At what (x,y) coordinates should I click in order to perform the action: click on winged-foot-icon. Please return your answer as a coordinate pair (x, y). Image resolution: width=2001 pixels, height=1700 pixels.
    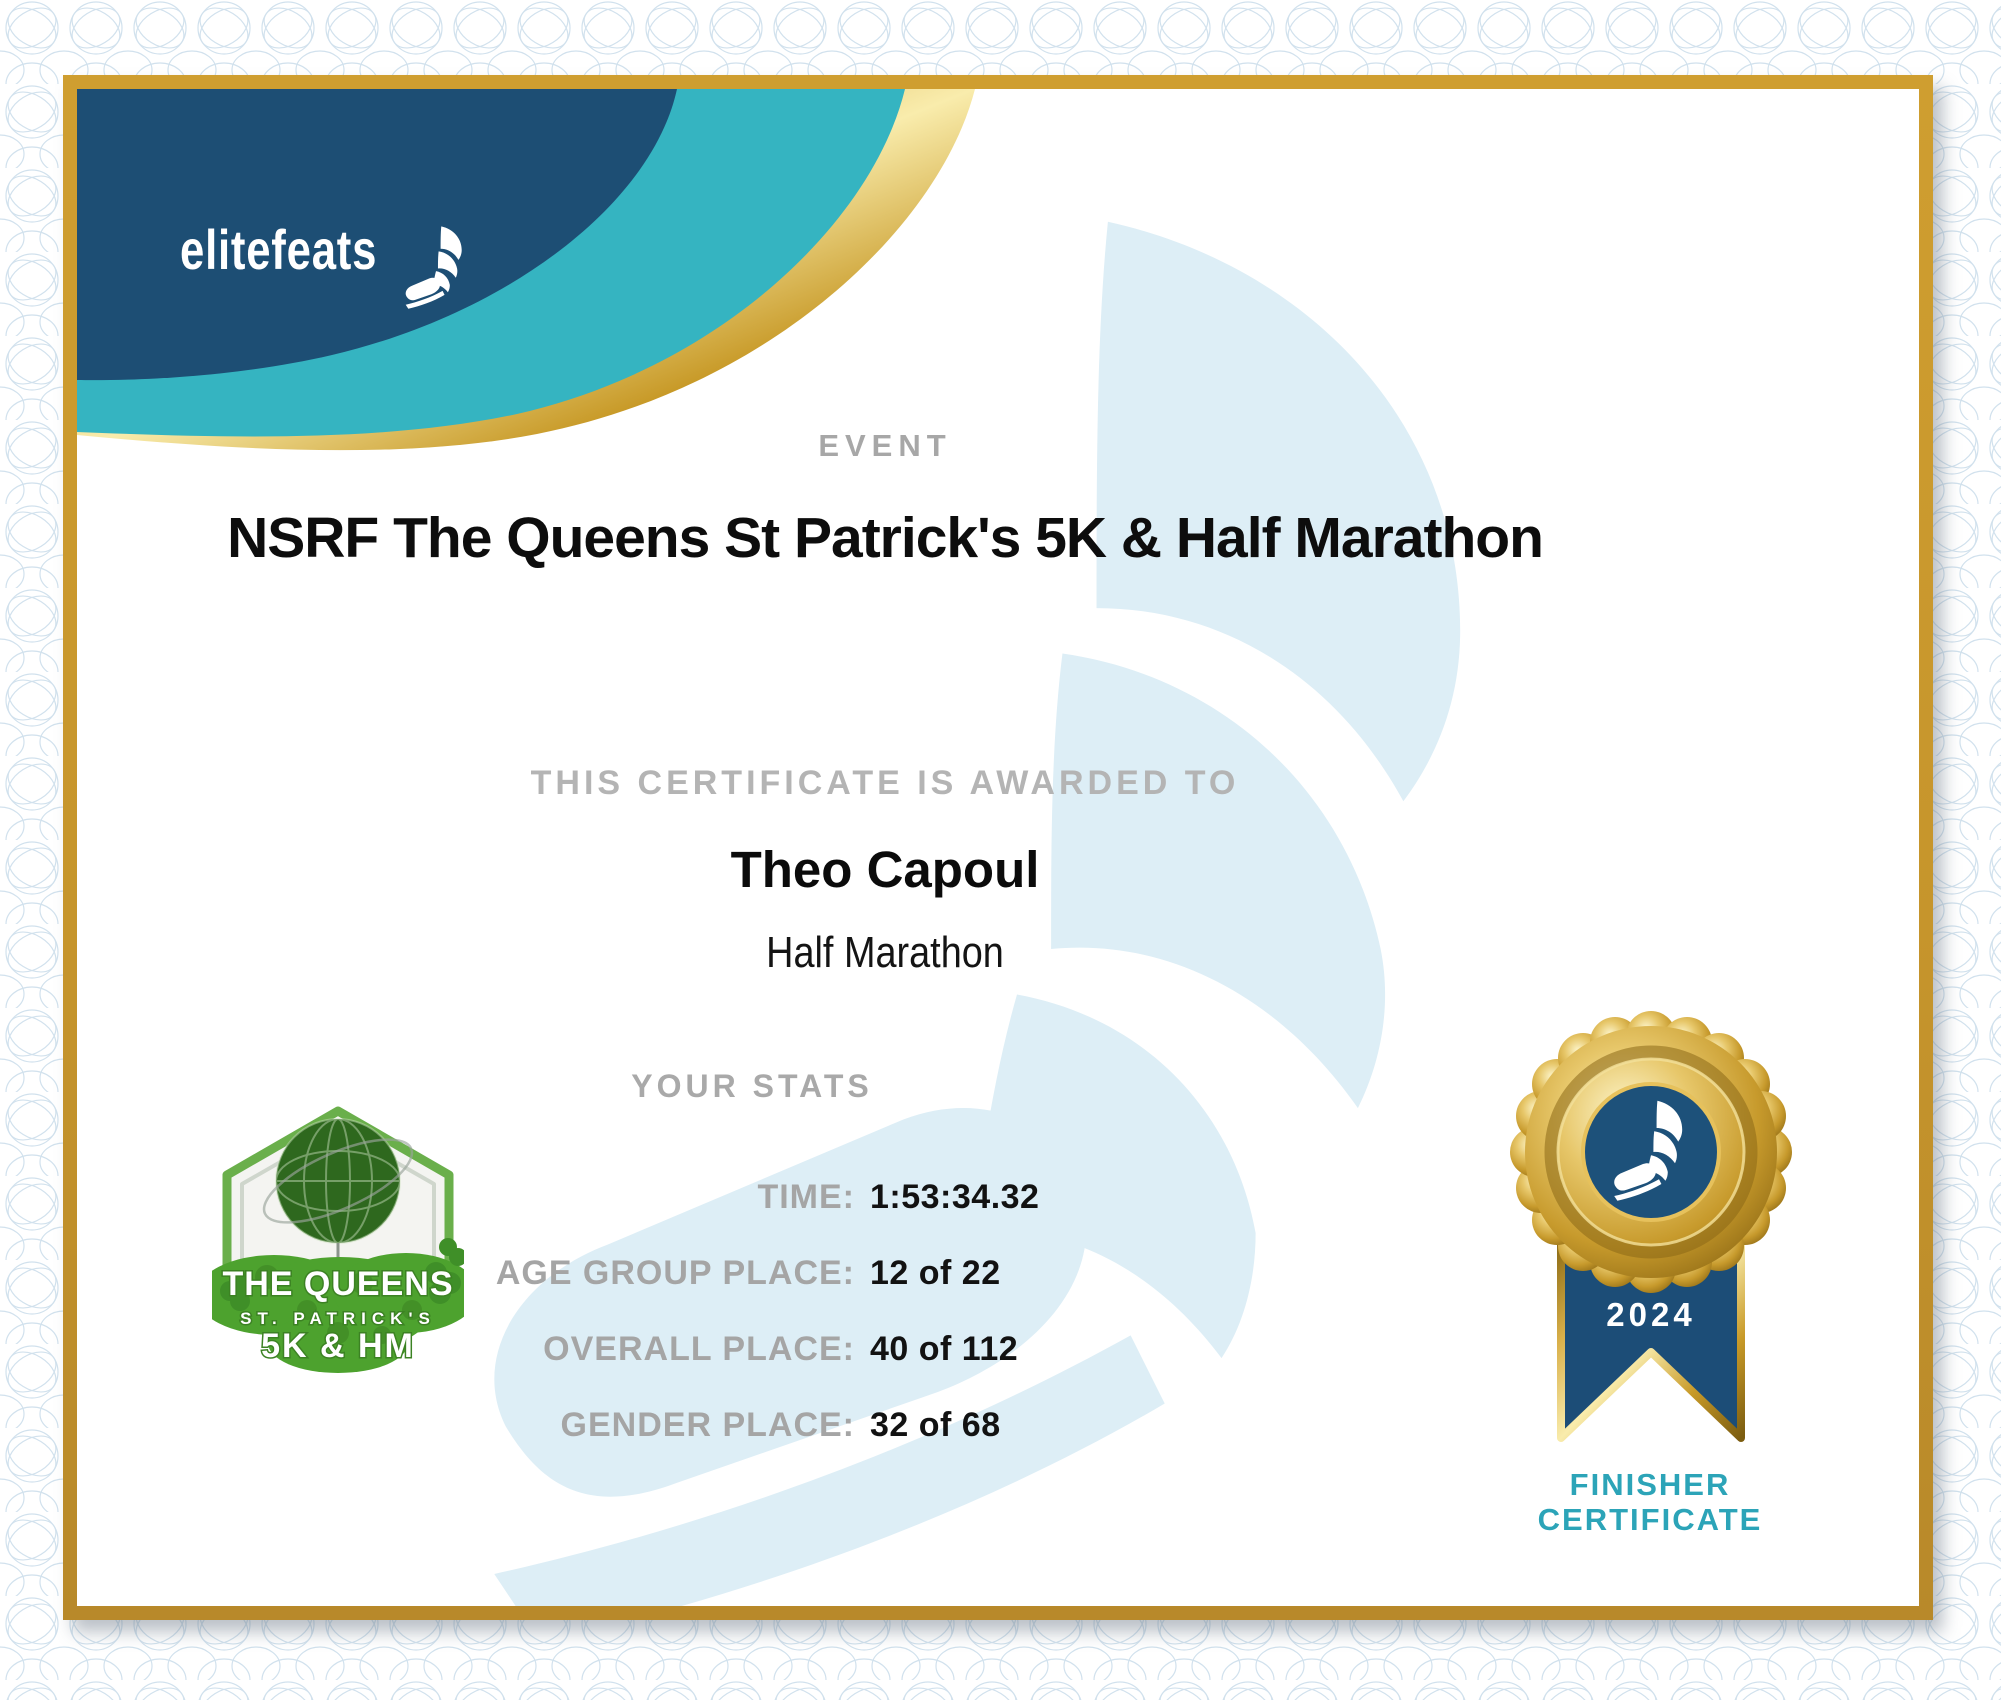
    Looking at the image, I should click on (436, 268).